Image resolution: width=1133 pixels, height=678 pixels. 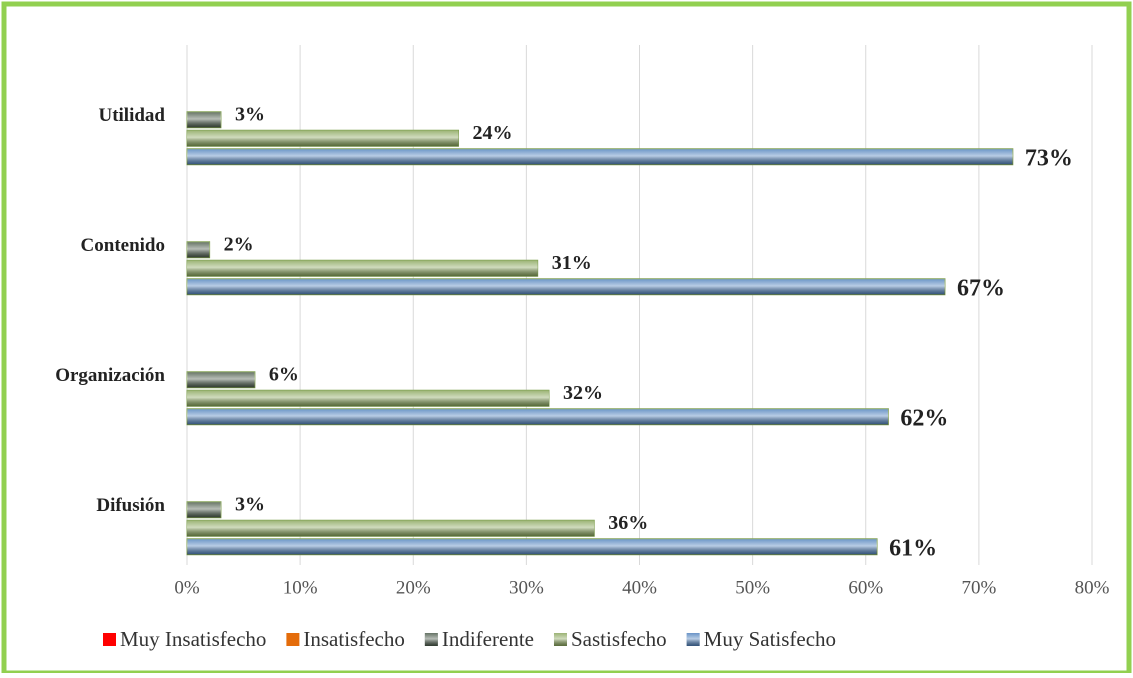 What do you see at coordinates (300, 587) in the screenshot?
I see `x-tick-label: 10%` at bounding box center [300, 587].